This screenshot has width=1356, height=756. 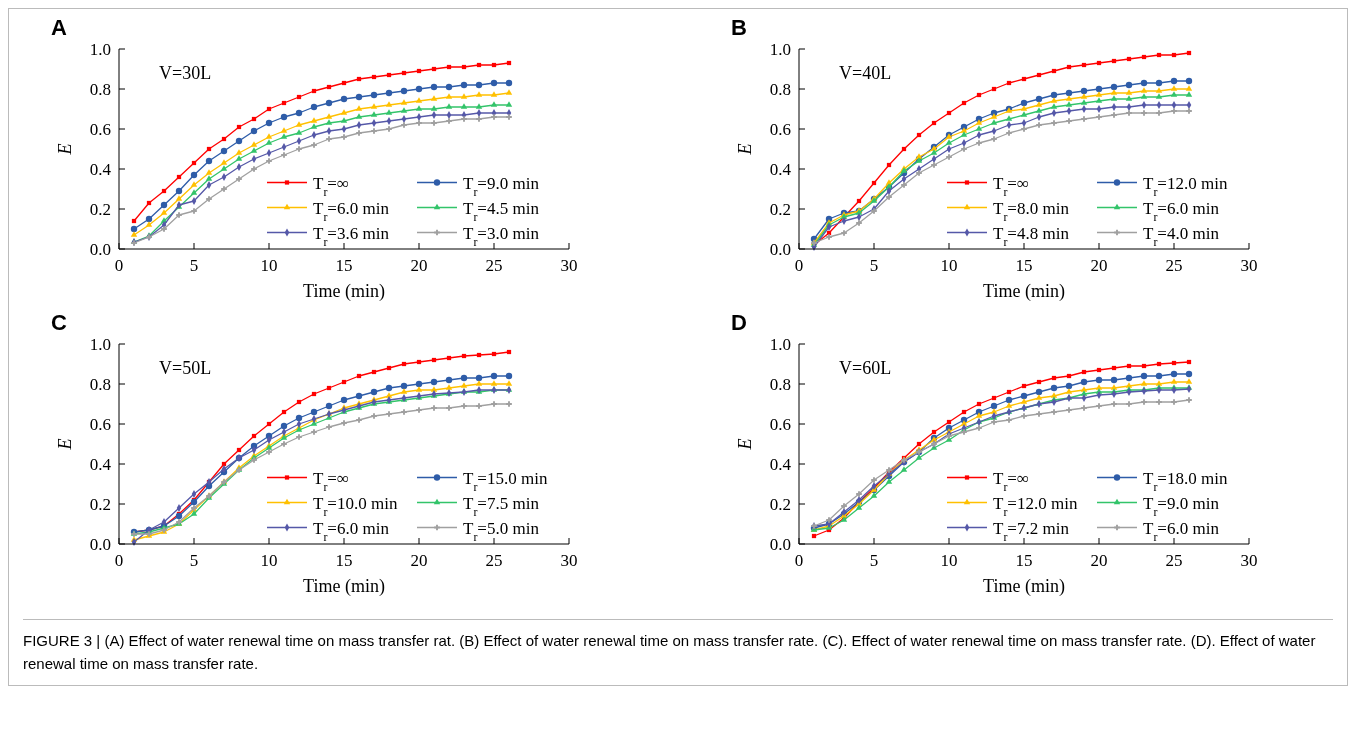 I want to click on legend-label: T$_{r}$=4.8 min, so click(x=1031, y=236).